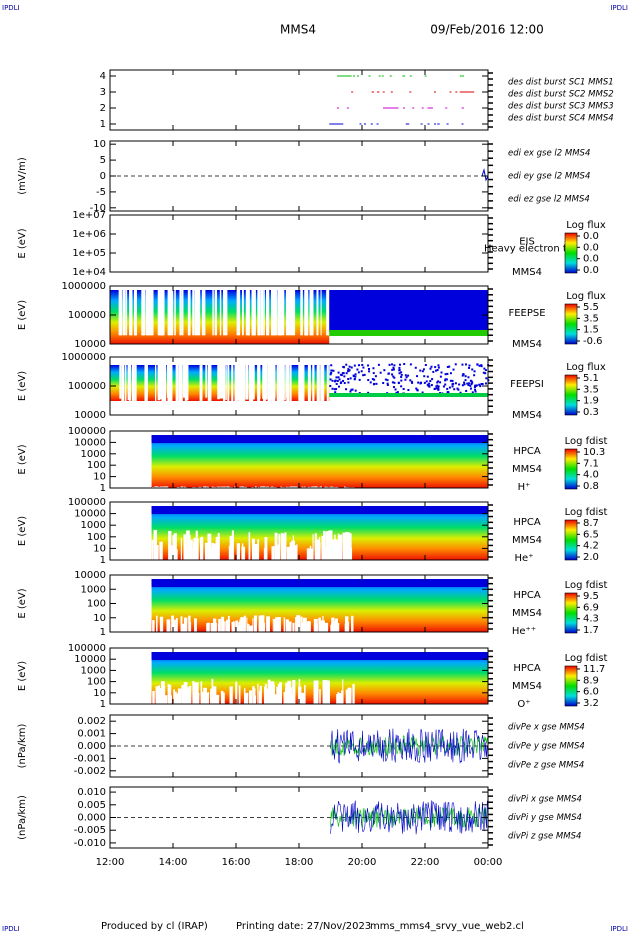  What do you see at coordinates (527, 384) in the screenshot?
I see `instrument-label: FEEPSI` at bounding box center [527, 384].